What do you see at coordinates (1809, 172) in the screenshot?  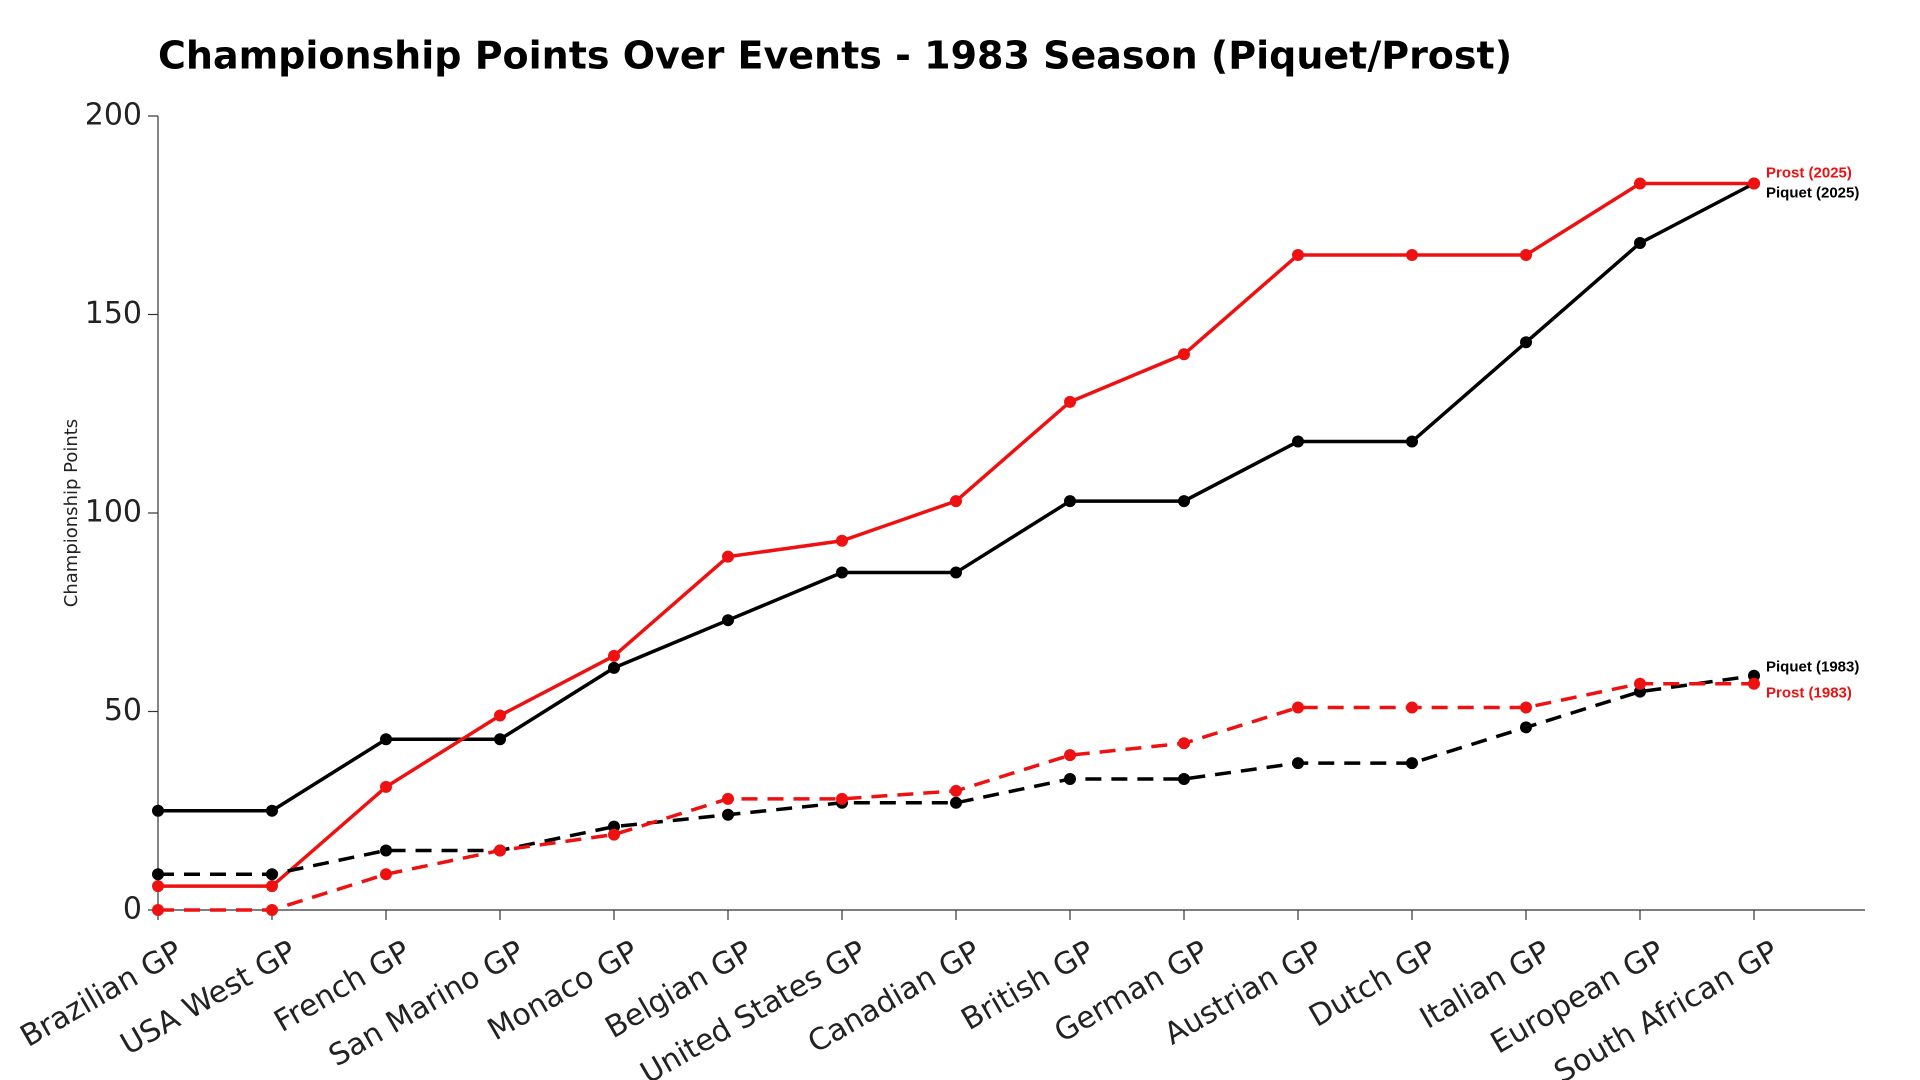 I see `series-label: Prost (2025)` at bounding box center [1809, 172].